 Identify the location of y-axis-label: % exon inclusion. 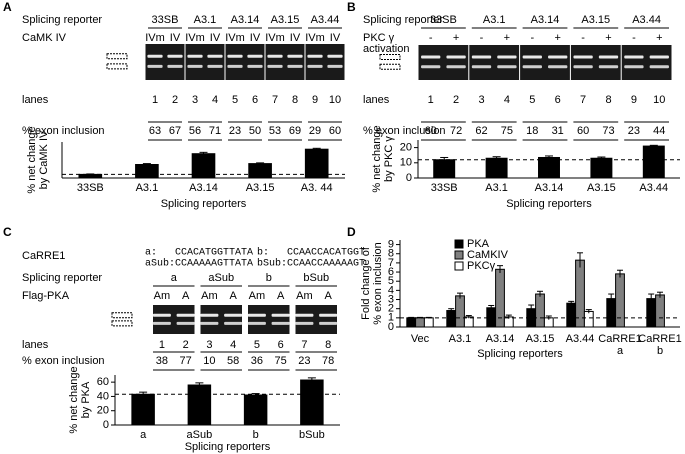
(378, 283).